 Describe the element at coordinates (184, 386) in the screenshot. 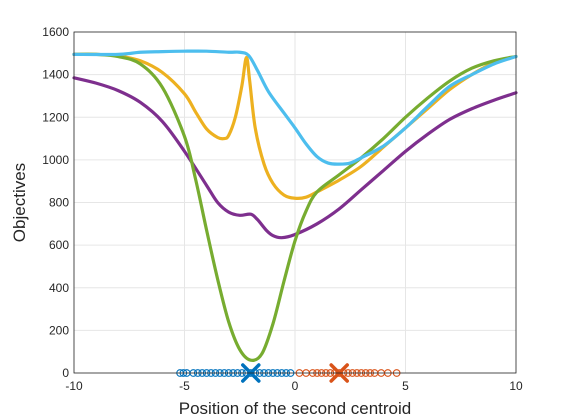

I see `x-tick-label: -5` at that location.